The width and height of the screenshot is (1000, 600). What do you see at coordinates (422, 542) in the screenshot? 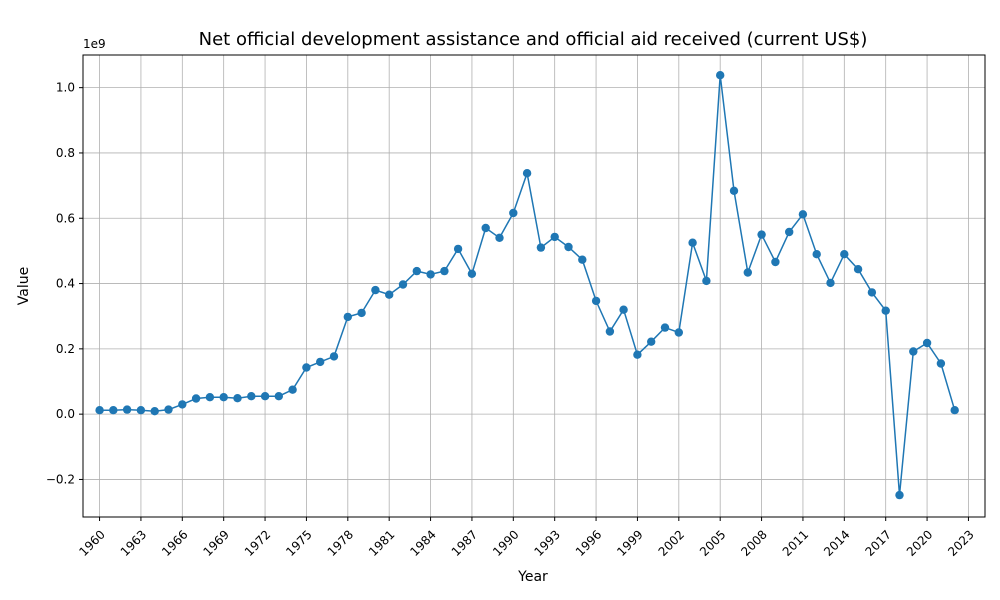
I see `x-tick-label: 1984` at bounding box center [422, 542].